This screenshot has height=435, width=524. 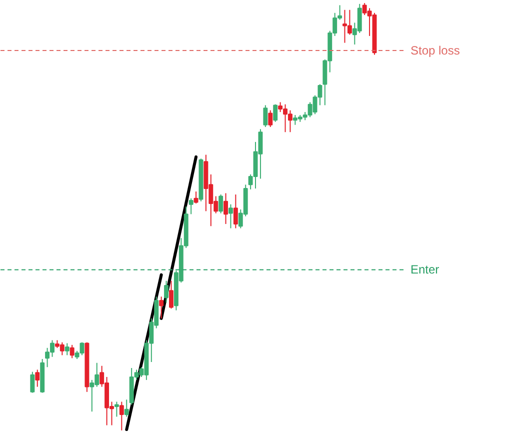 I want to click on ref-line-label: Stop loss, so click(x=435, y=50).